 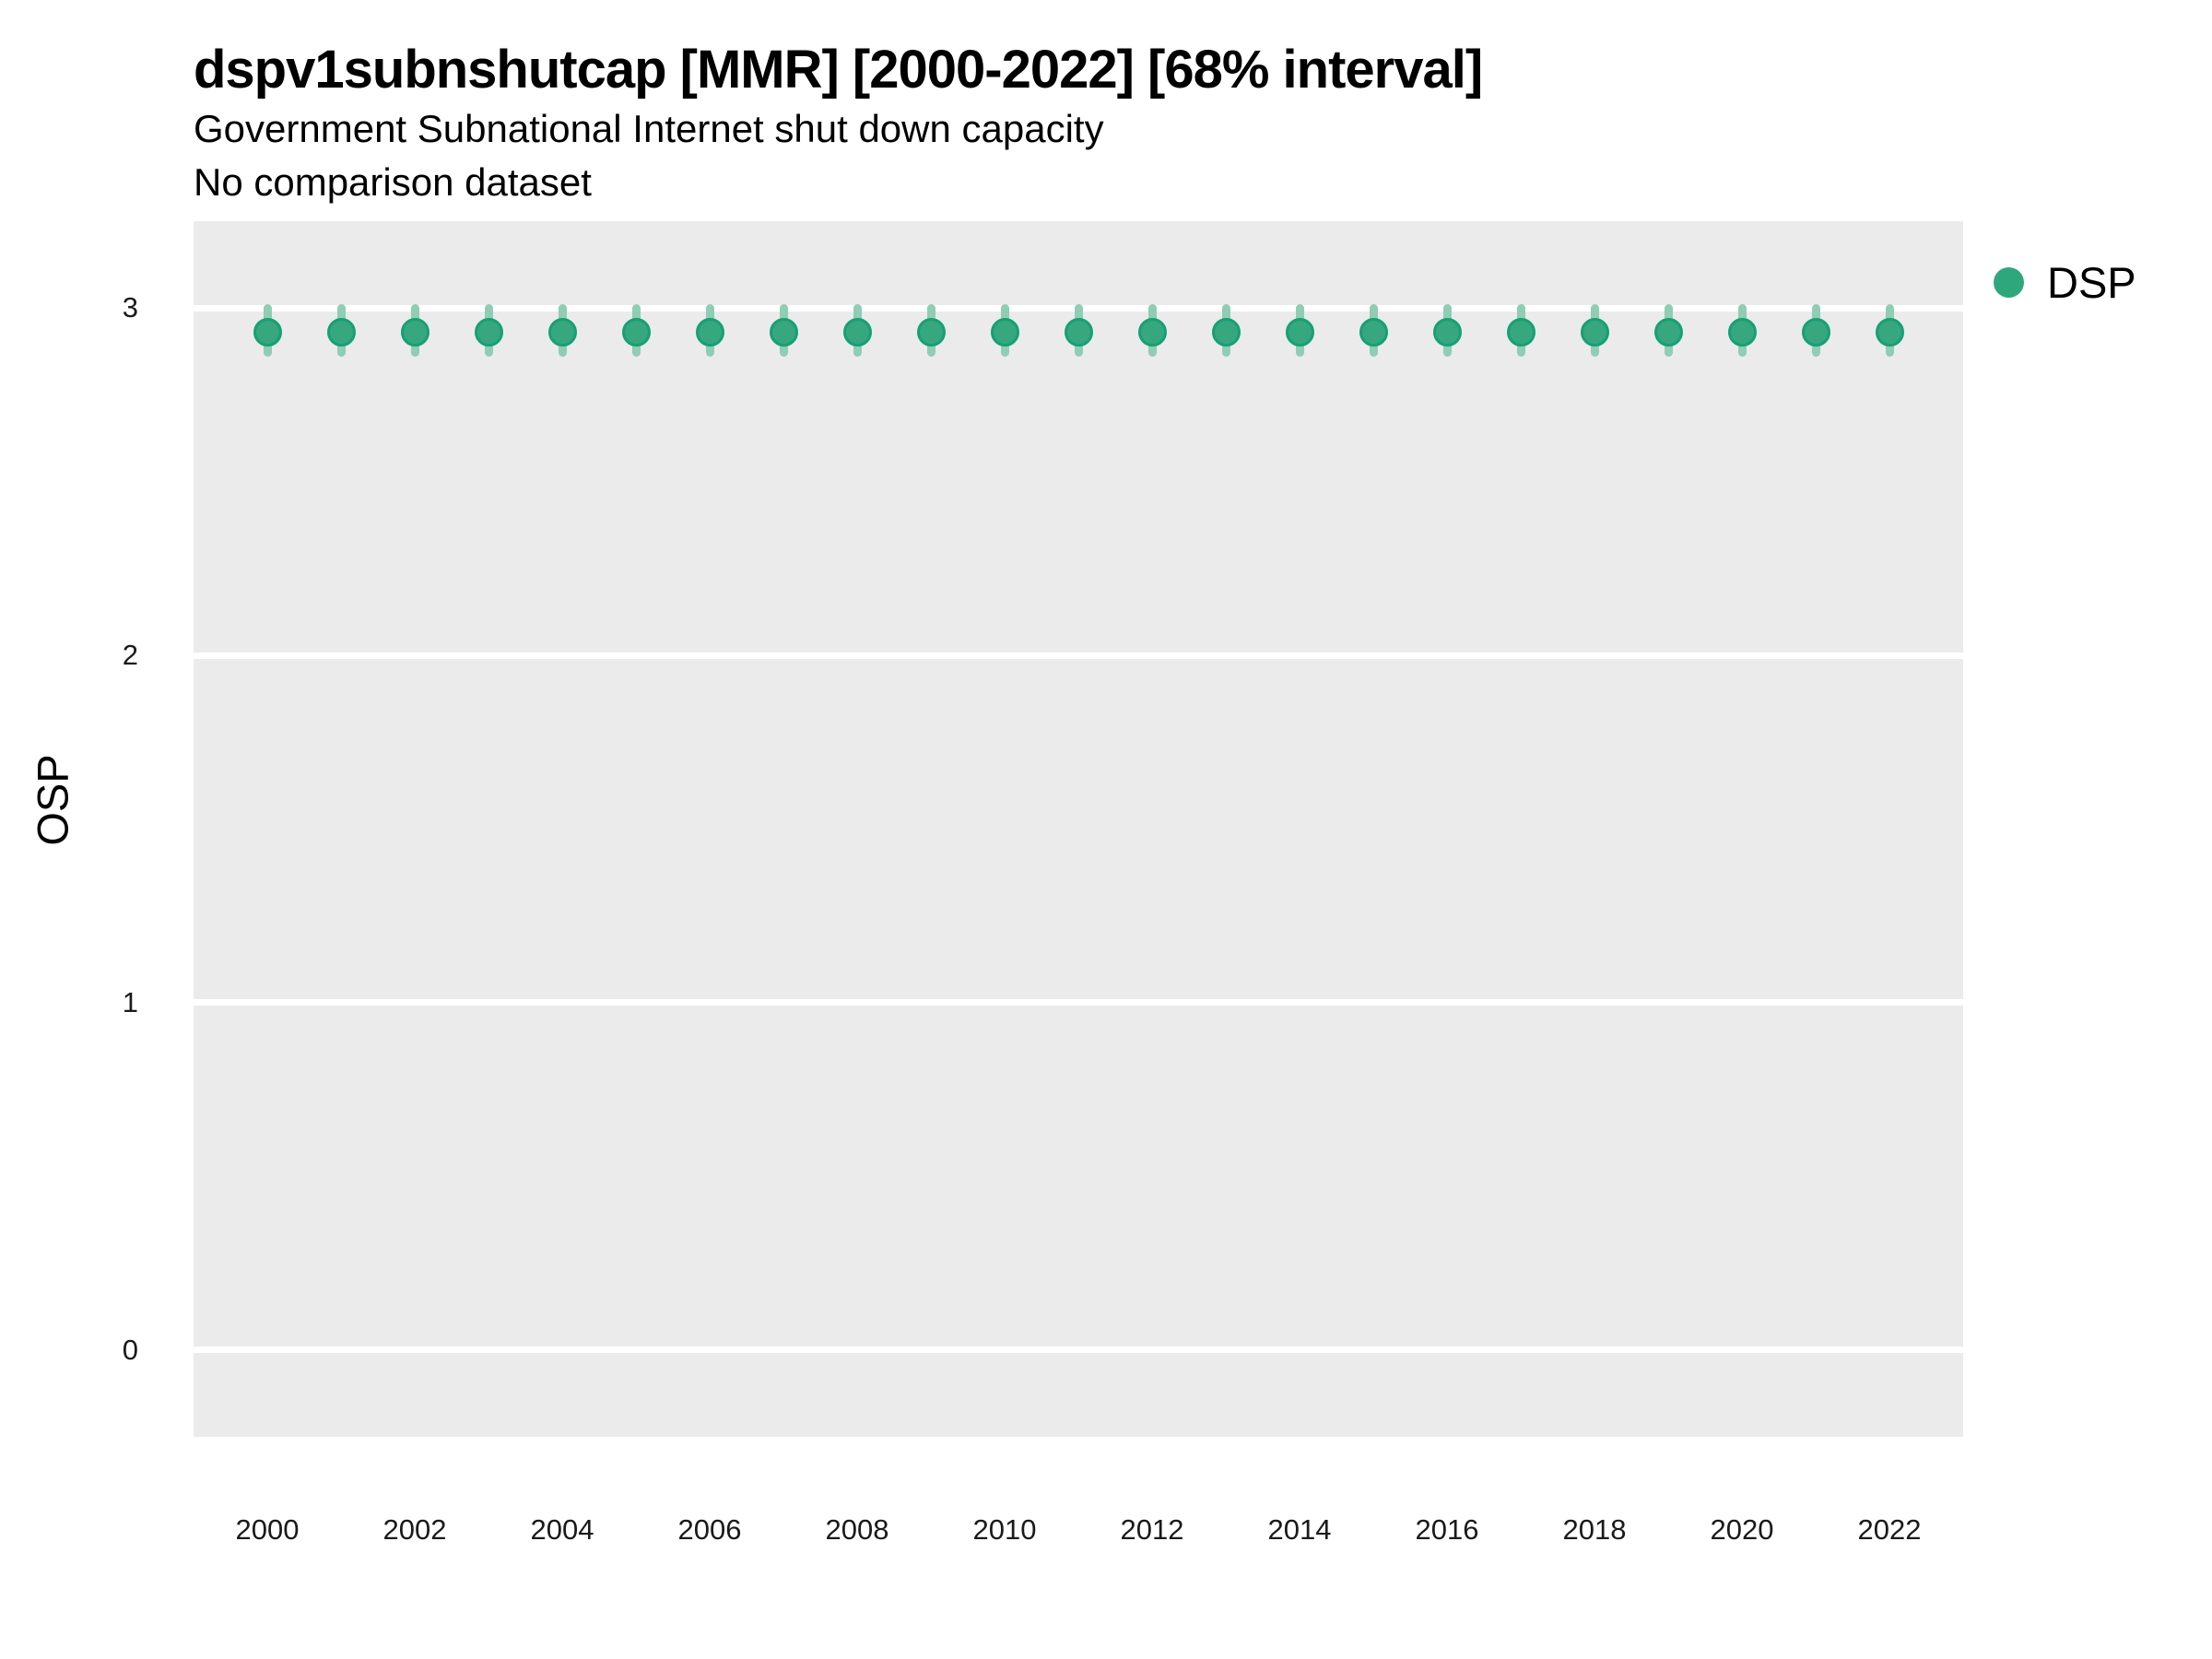 I want to click on data-point-2017, so click(x=1520, y=332).